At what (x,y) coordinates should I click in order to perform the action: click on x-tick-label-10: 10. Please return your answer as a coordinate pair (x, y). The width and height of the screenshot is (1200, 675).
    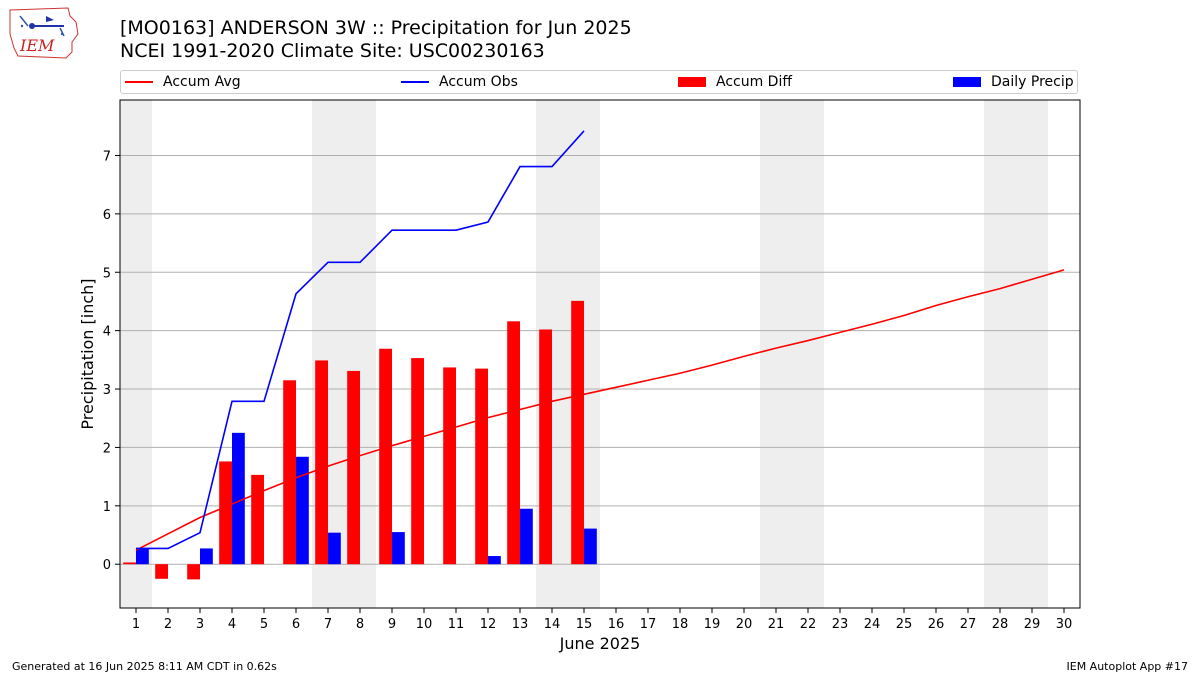
    Looking at the image, I should click on (424, 624).